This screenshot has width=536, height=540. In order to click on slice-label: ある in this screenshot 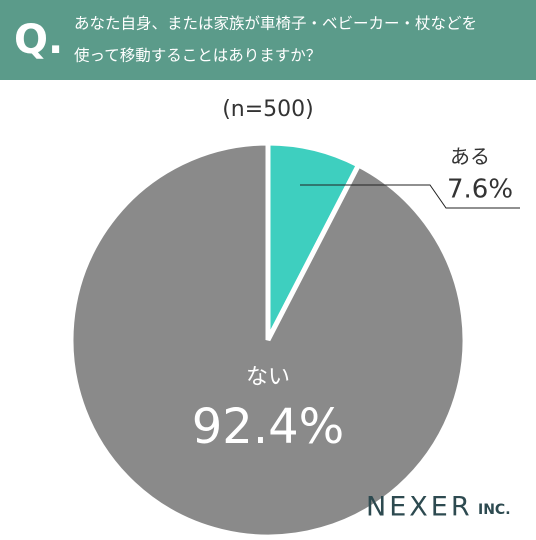, I will do `click(470, 157)`.